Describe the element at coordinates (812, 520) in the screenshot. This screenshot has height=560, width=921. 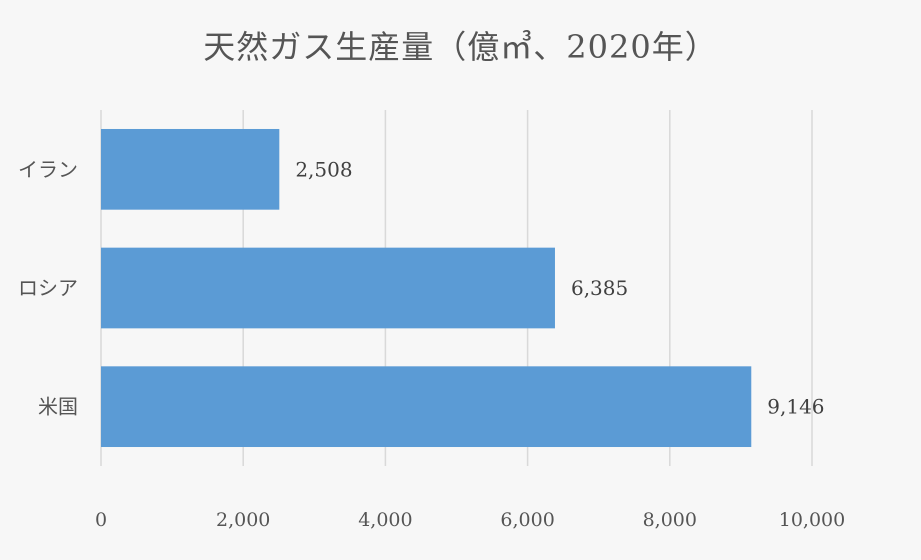
I see `x-tick-label: 10,000` at that location.